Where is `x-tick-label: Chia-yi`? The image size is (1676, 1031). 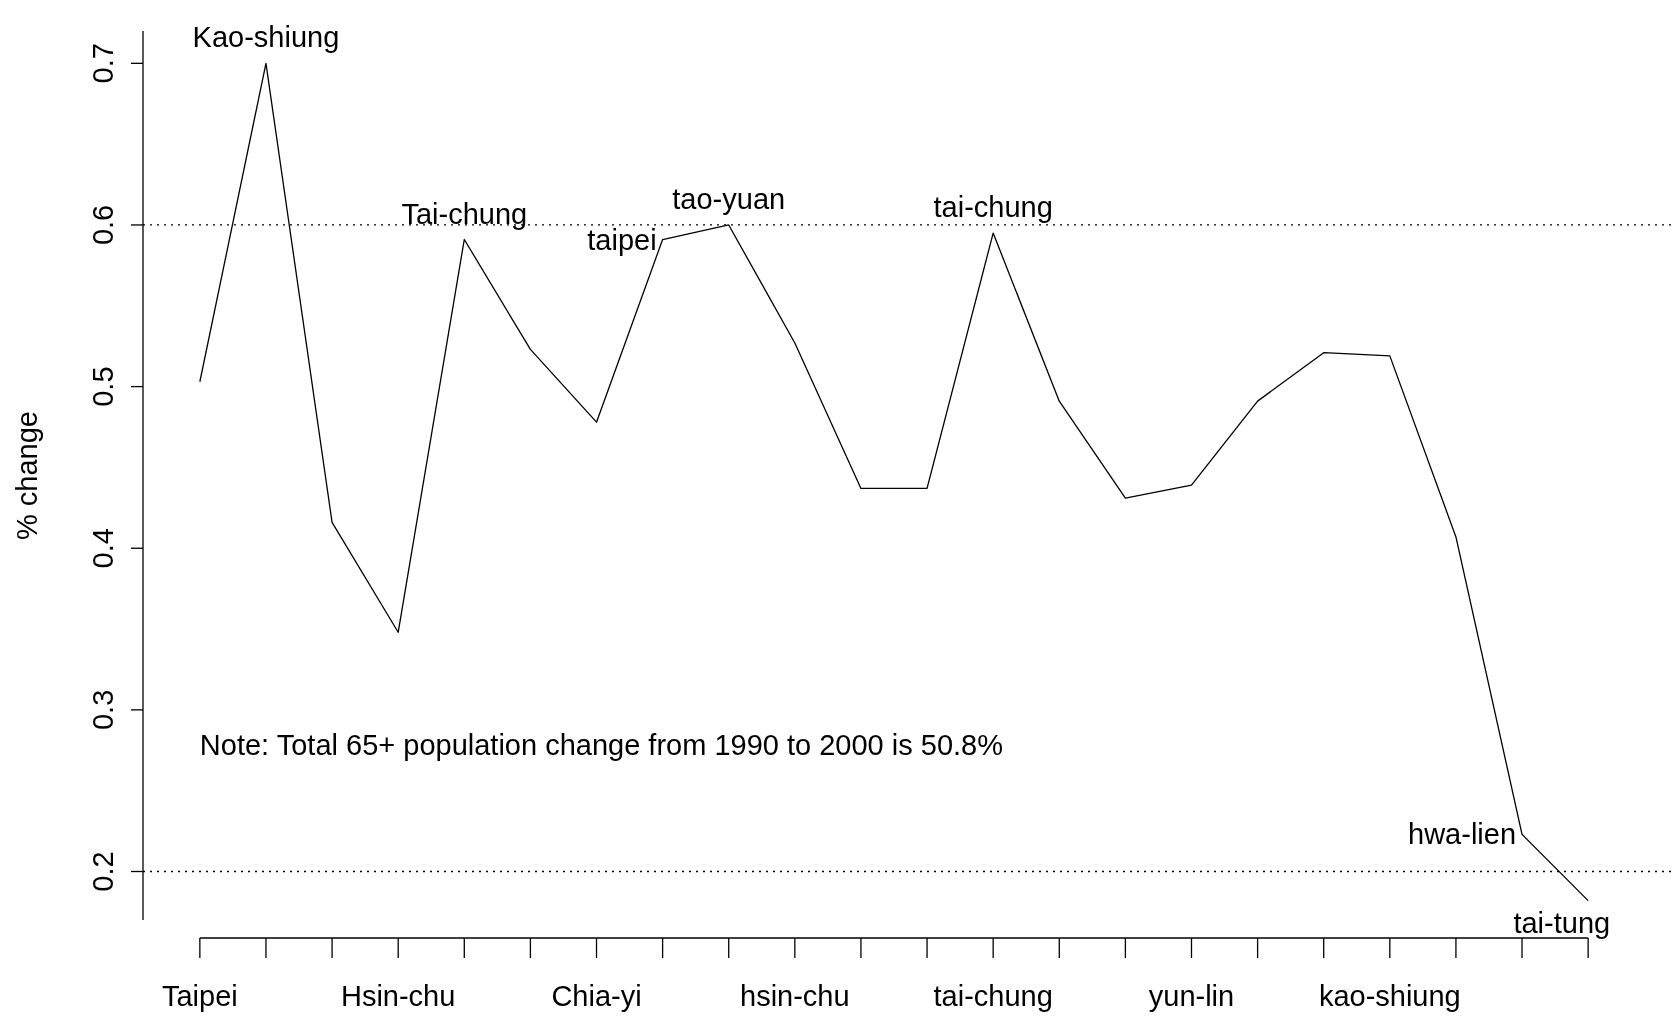
x-tick-label: Chia-yi is located at coordinates (596, 996).